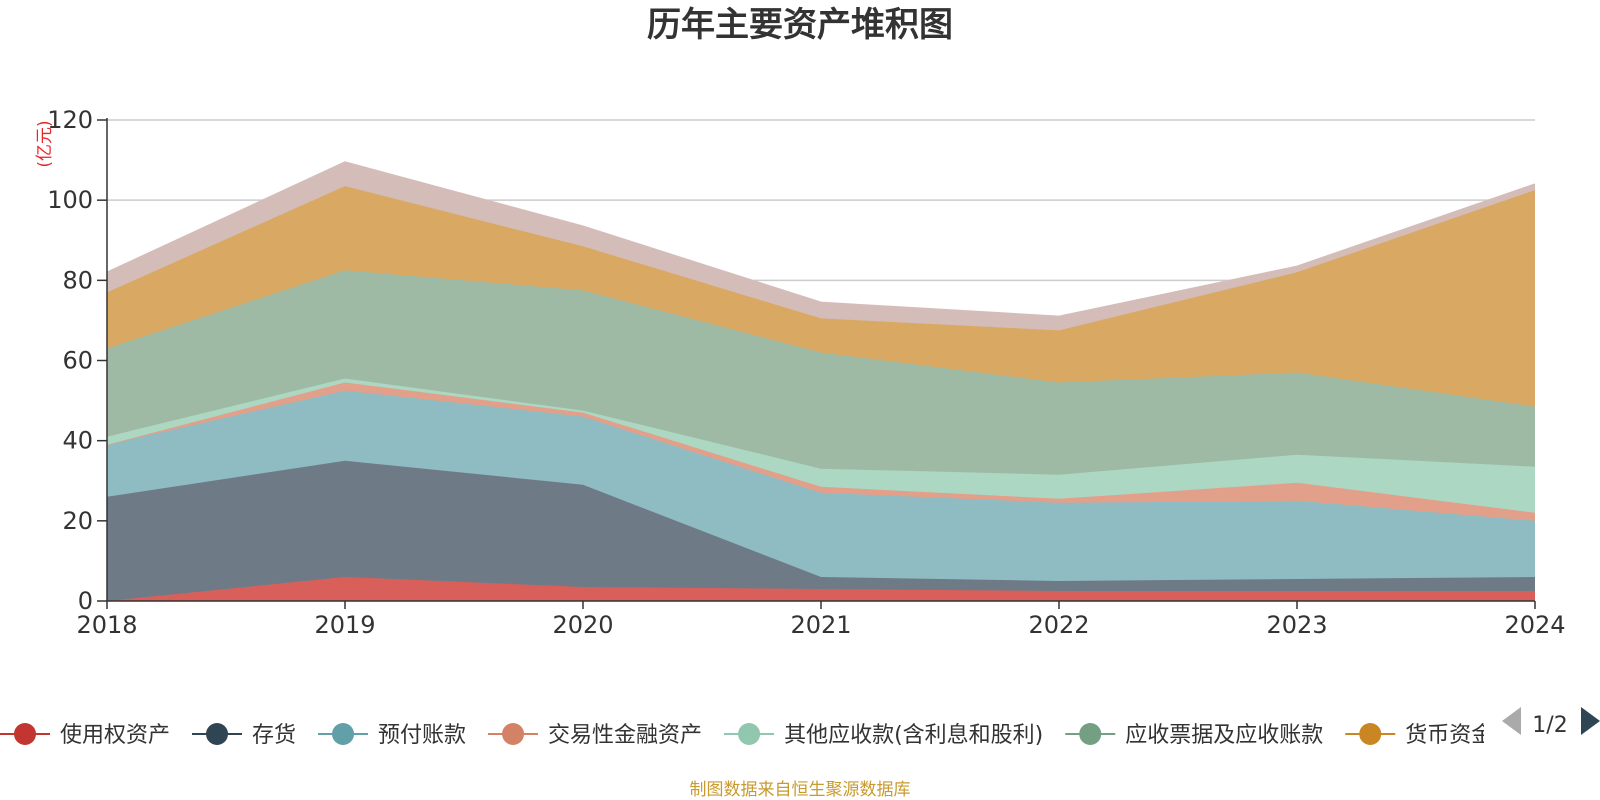 This screenshot has width=1600, height=800. Describe the element at coordinates (77, 361) in the screenshot. I see `y-tick-label: 60` at that location.